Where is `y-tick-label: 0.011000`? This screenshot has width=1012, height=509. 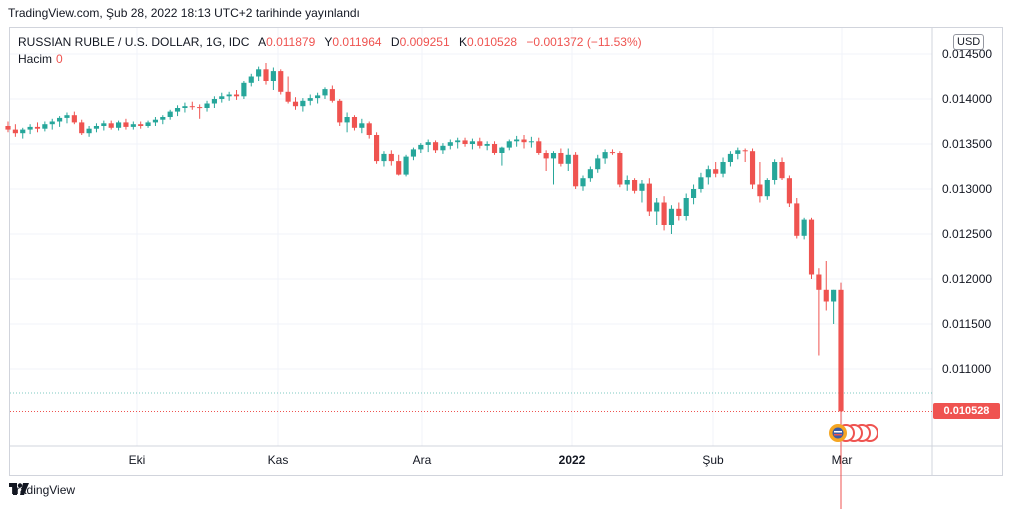 y-tick-label: 0.011000 is located at coordinates (966, 369).